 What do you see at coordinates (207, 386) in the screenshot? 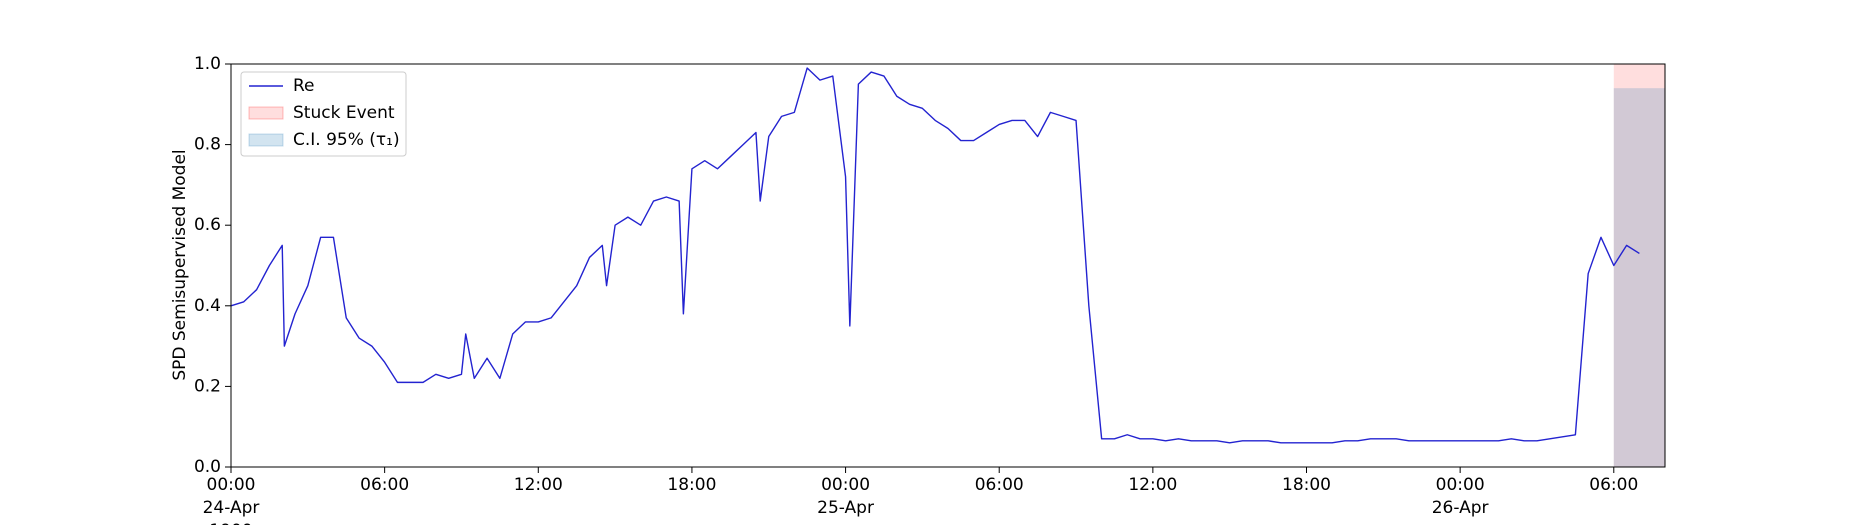
I see `y-tick-label: 0.2` at bounding box center [207, 386].